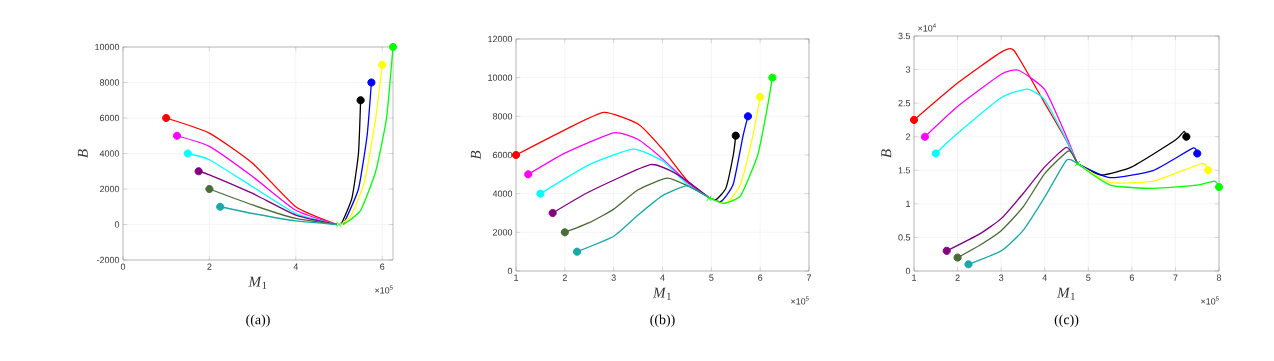 This screenshot has height=361, width=1274. What do you see at coordinates (904, 103) in the screenshot?
I see `y-tick-label: 2.5` at bounding box center [904, 103].